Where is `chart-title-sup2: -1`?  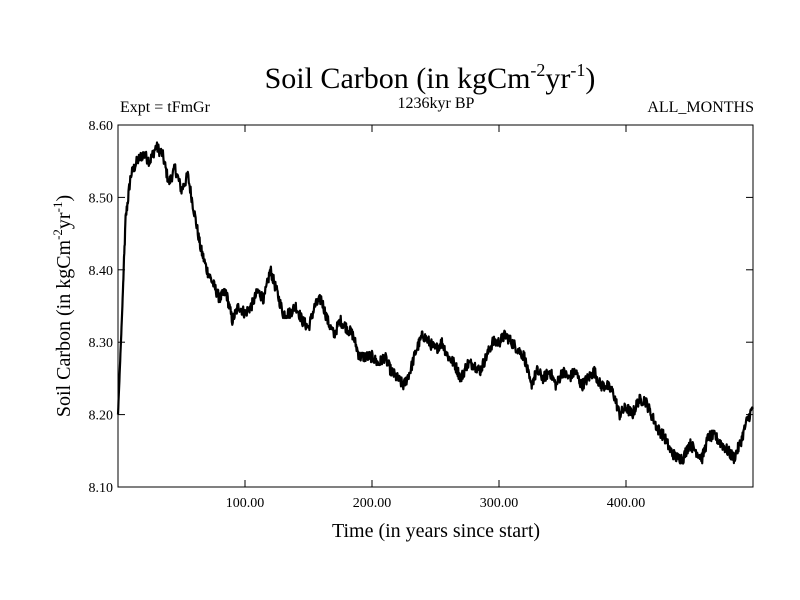
chart-title-sup2: -1 is located at coordinates (577, 70).